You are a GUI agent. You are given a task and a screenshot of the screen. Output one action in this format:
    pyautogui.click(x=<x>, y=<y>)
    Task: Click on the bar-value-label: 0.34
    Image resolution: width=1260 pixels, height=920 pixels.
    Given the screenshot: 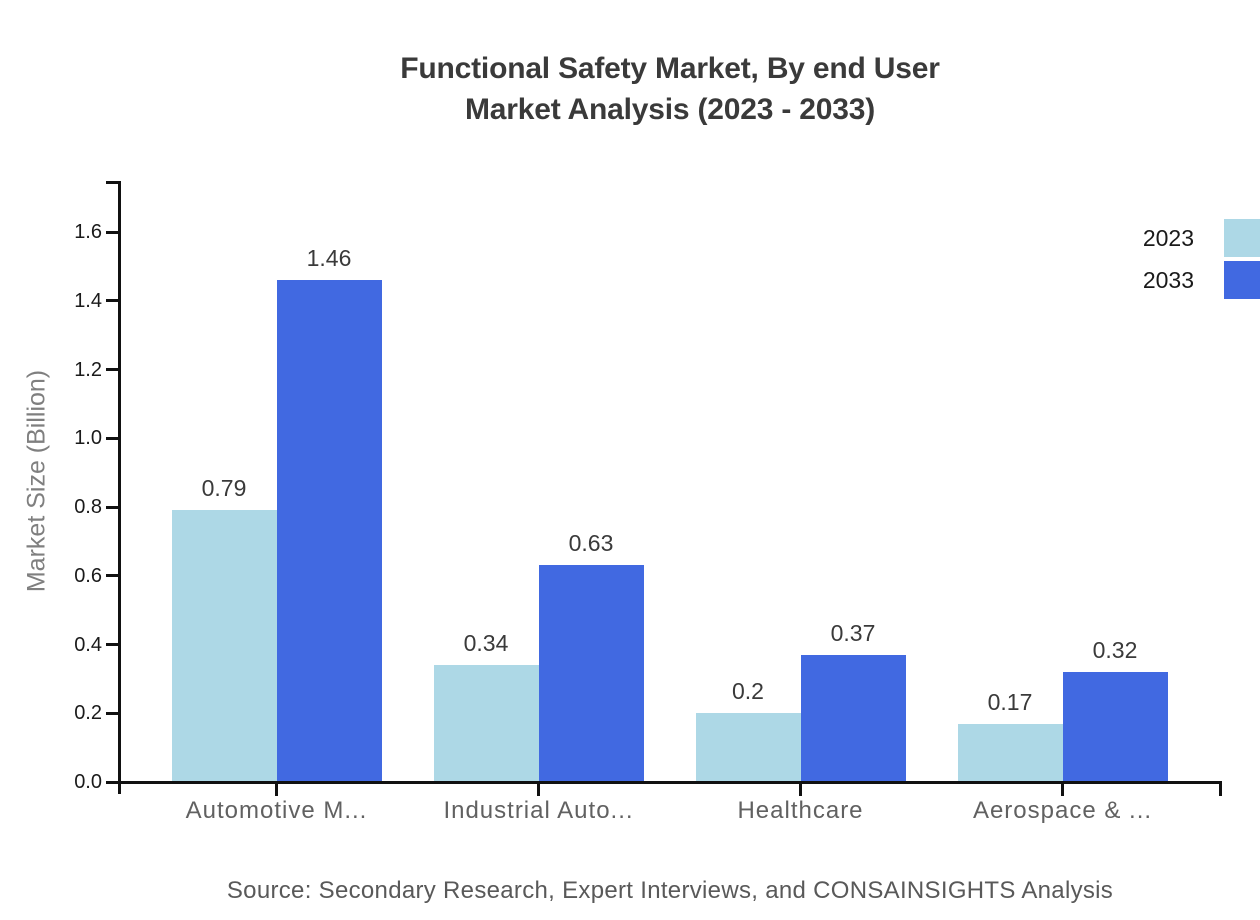 What is the action you would take?
    pyautogui.click(x=486, y=643)
    